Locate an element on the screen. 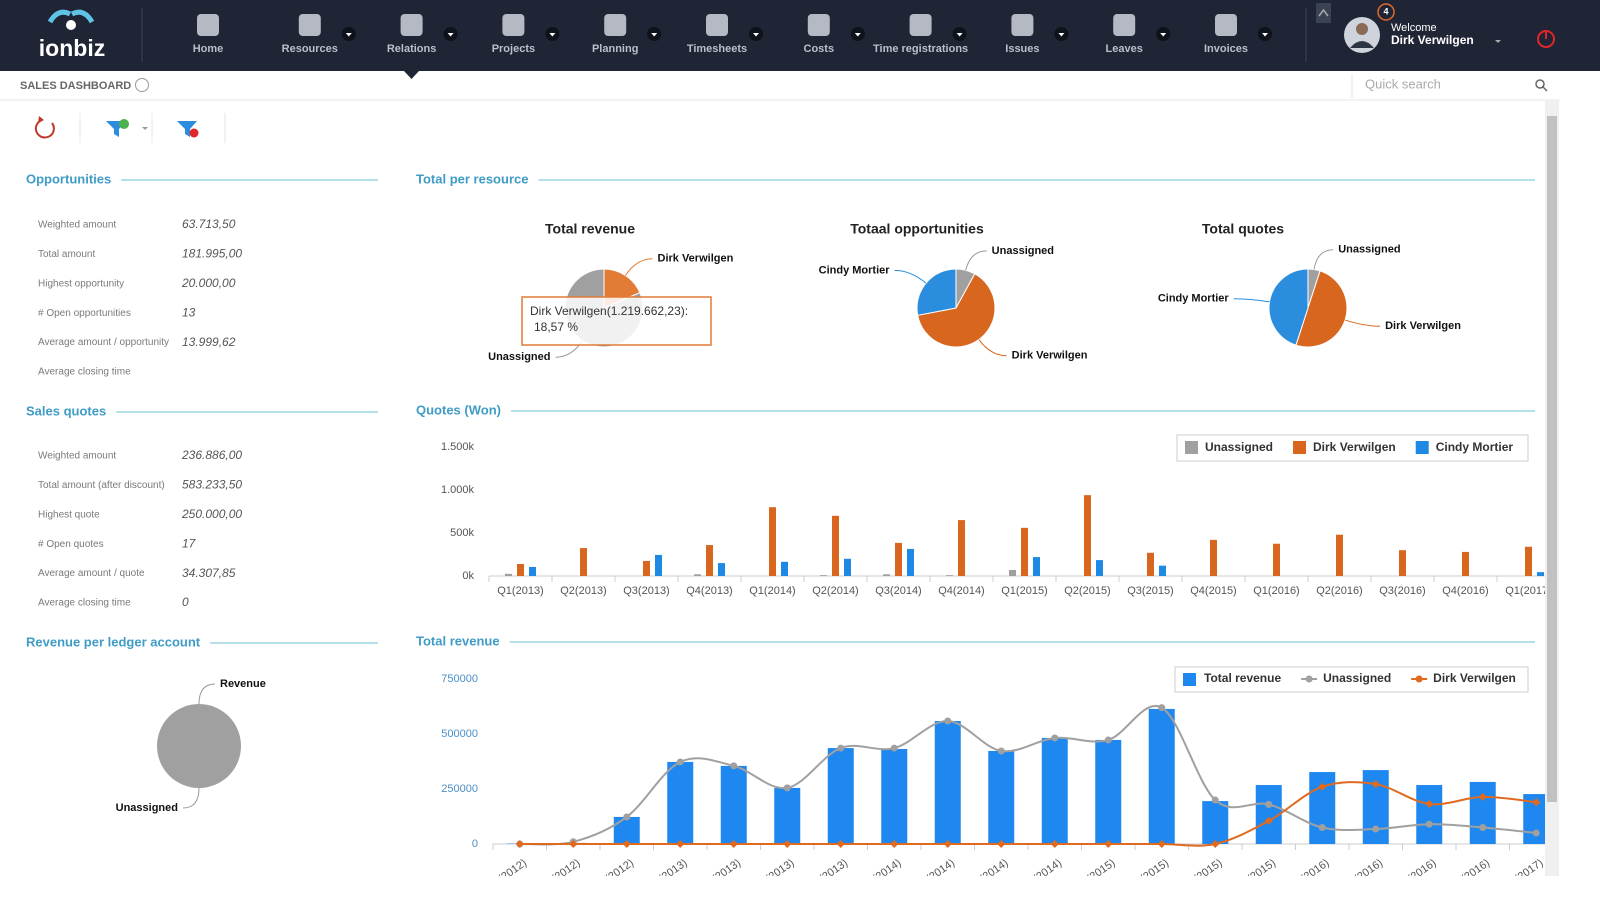 The height and width of the screenshot is (900, 1600). refresh-button is located at coordinates (44, 129).